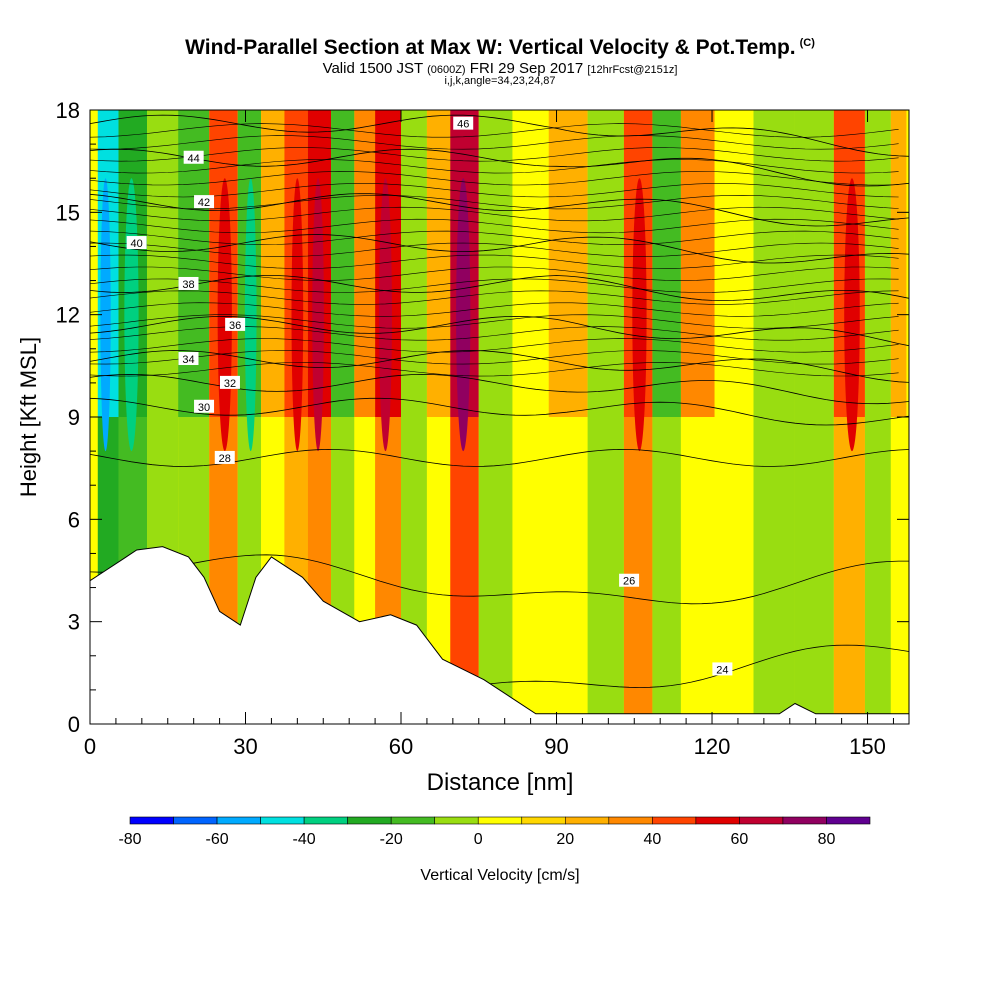  I want to click on terrain, so click(499, 635).